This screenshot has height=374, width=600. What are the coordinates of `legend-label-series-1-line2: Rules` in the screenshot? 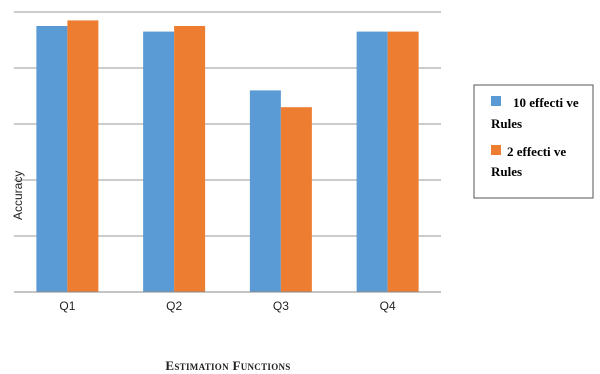 It's located at (506, 123).